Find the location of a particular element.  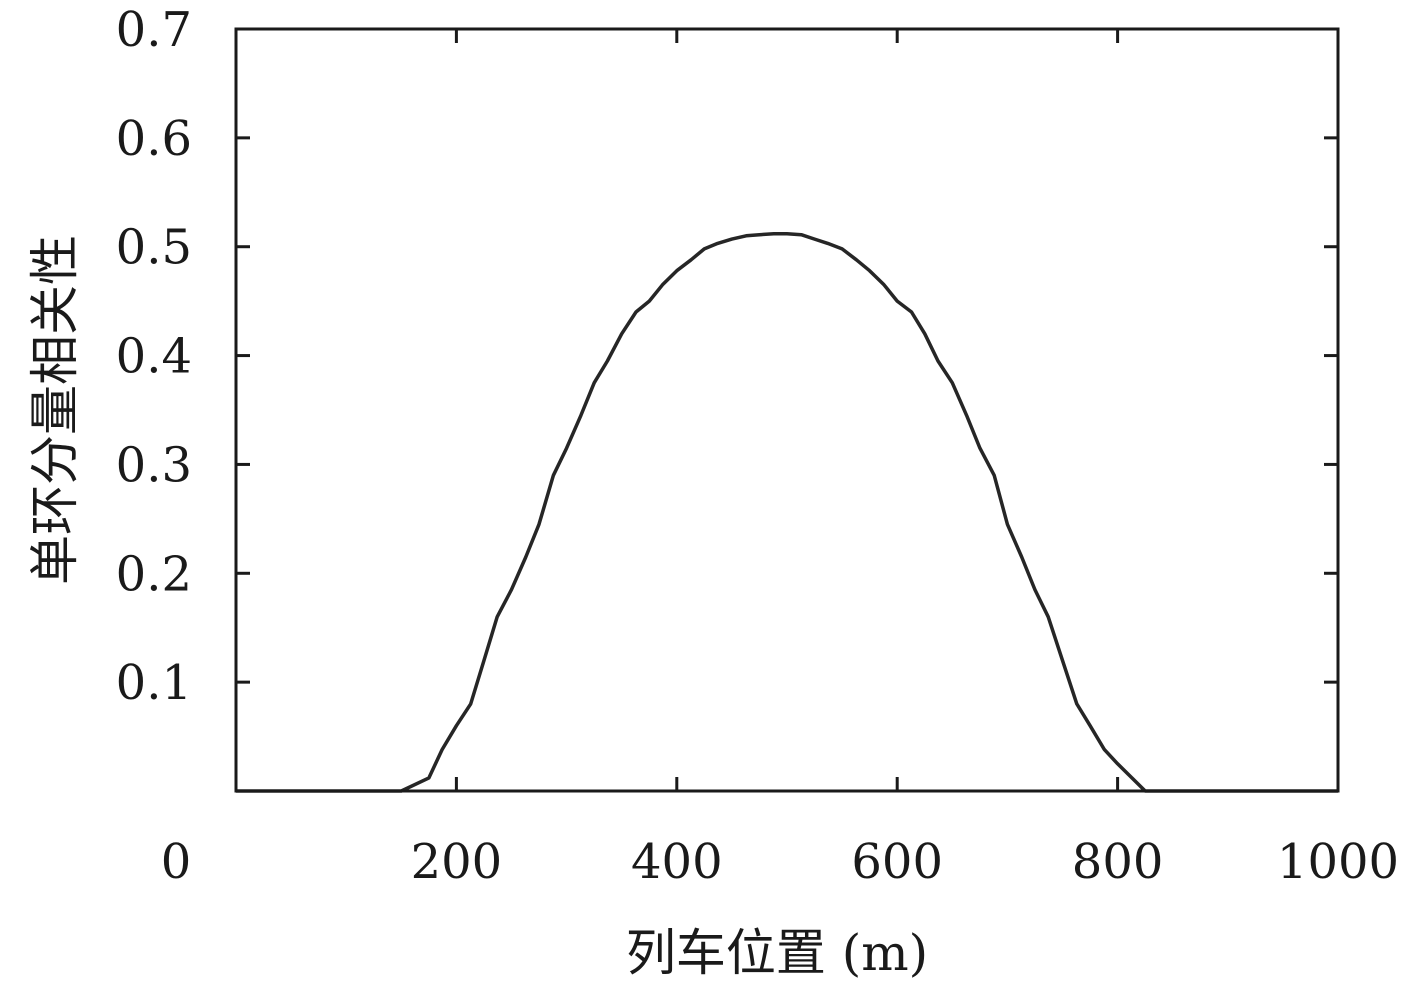

y-tick-label: 0.6 is located at coordinates (154, 139).